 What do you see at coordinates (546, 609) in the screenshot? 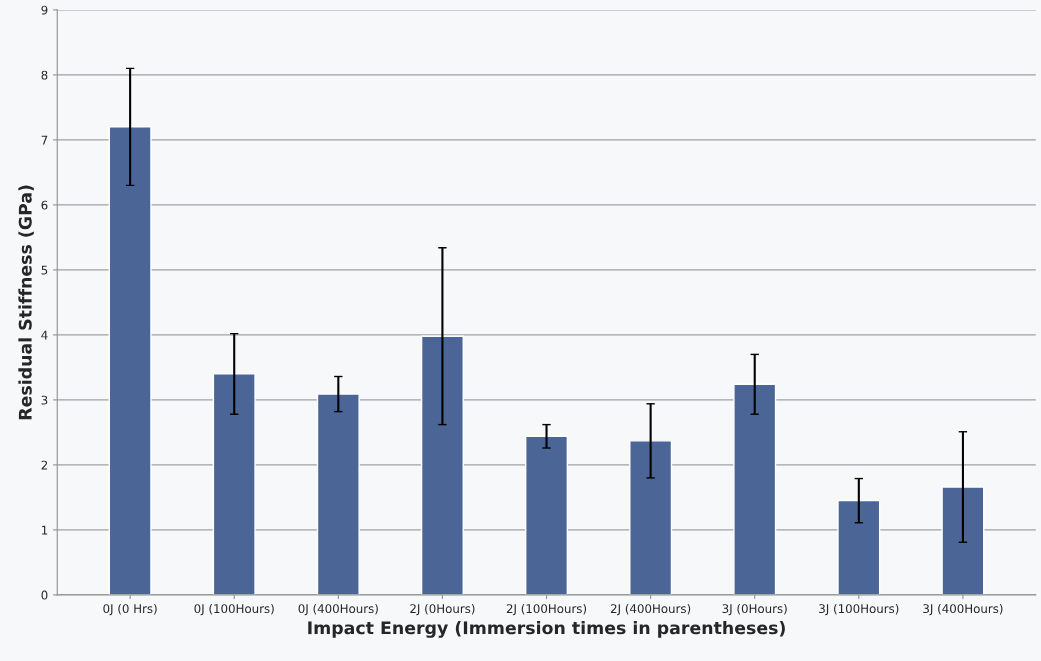
I see `x-tick-label: 2J (100Hours)` at bounding box center [546, 609].